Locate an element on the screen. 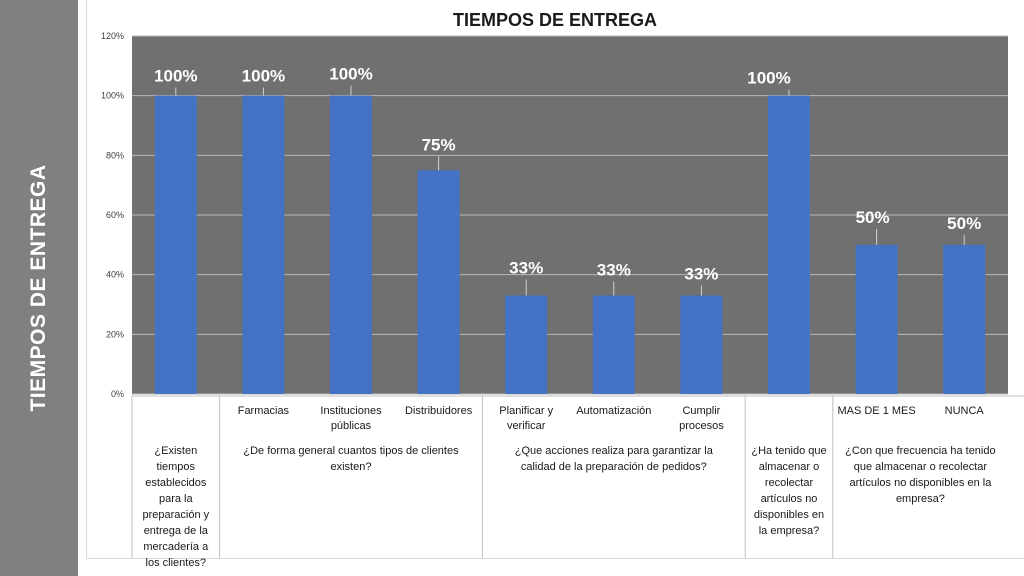 The height and width of the screenshot is (576, 1024). y-tick-label: 100% is located at coordinates (112, 96).